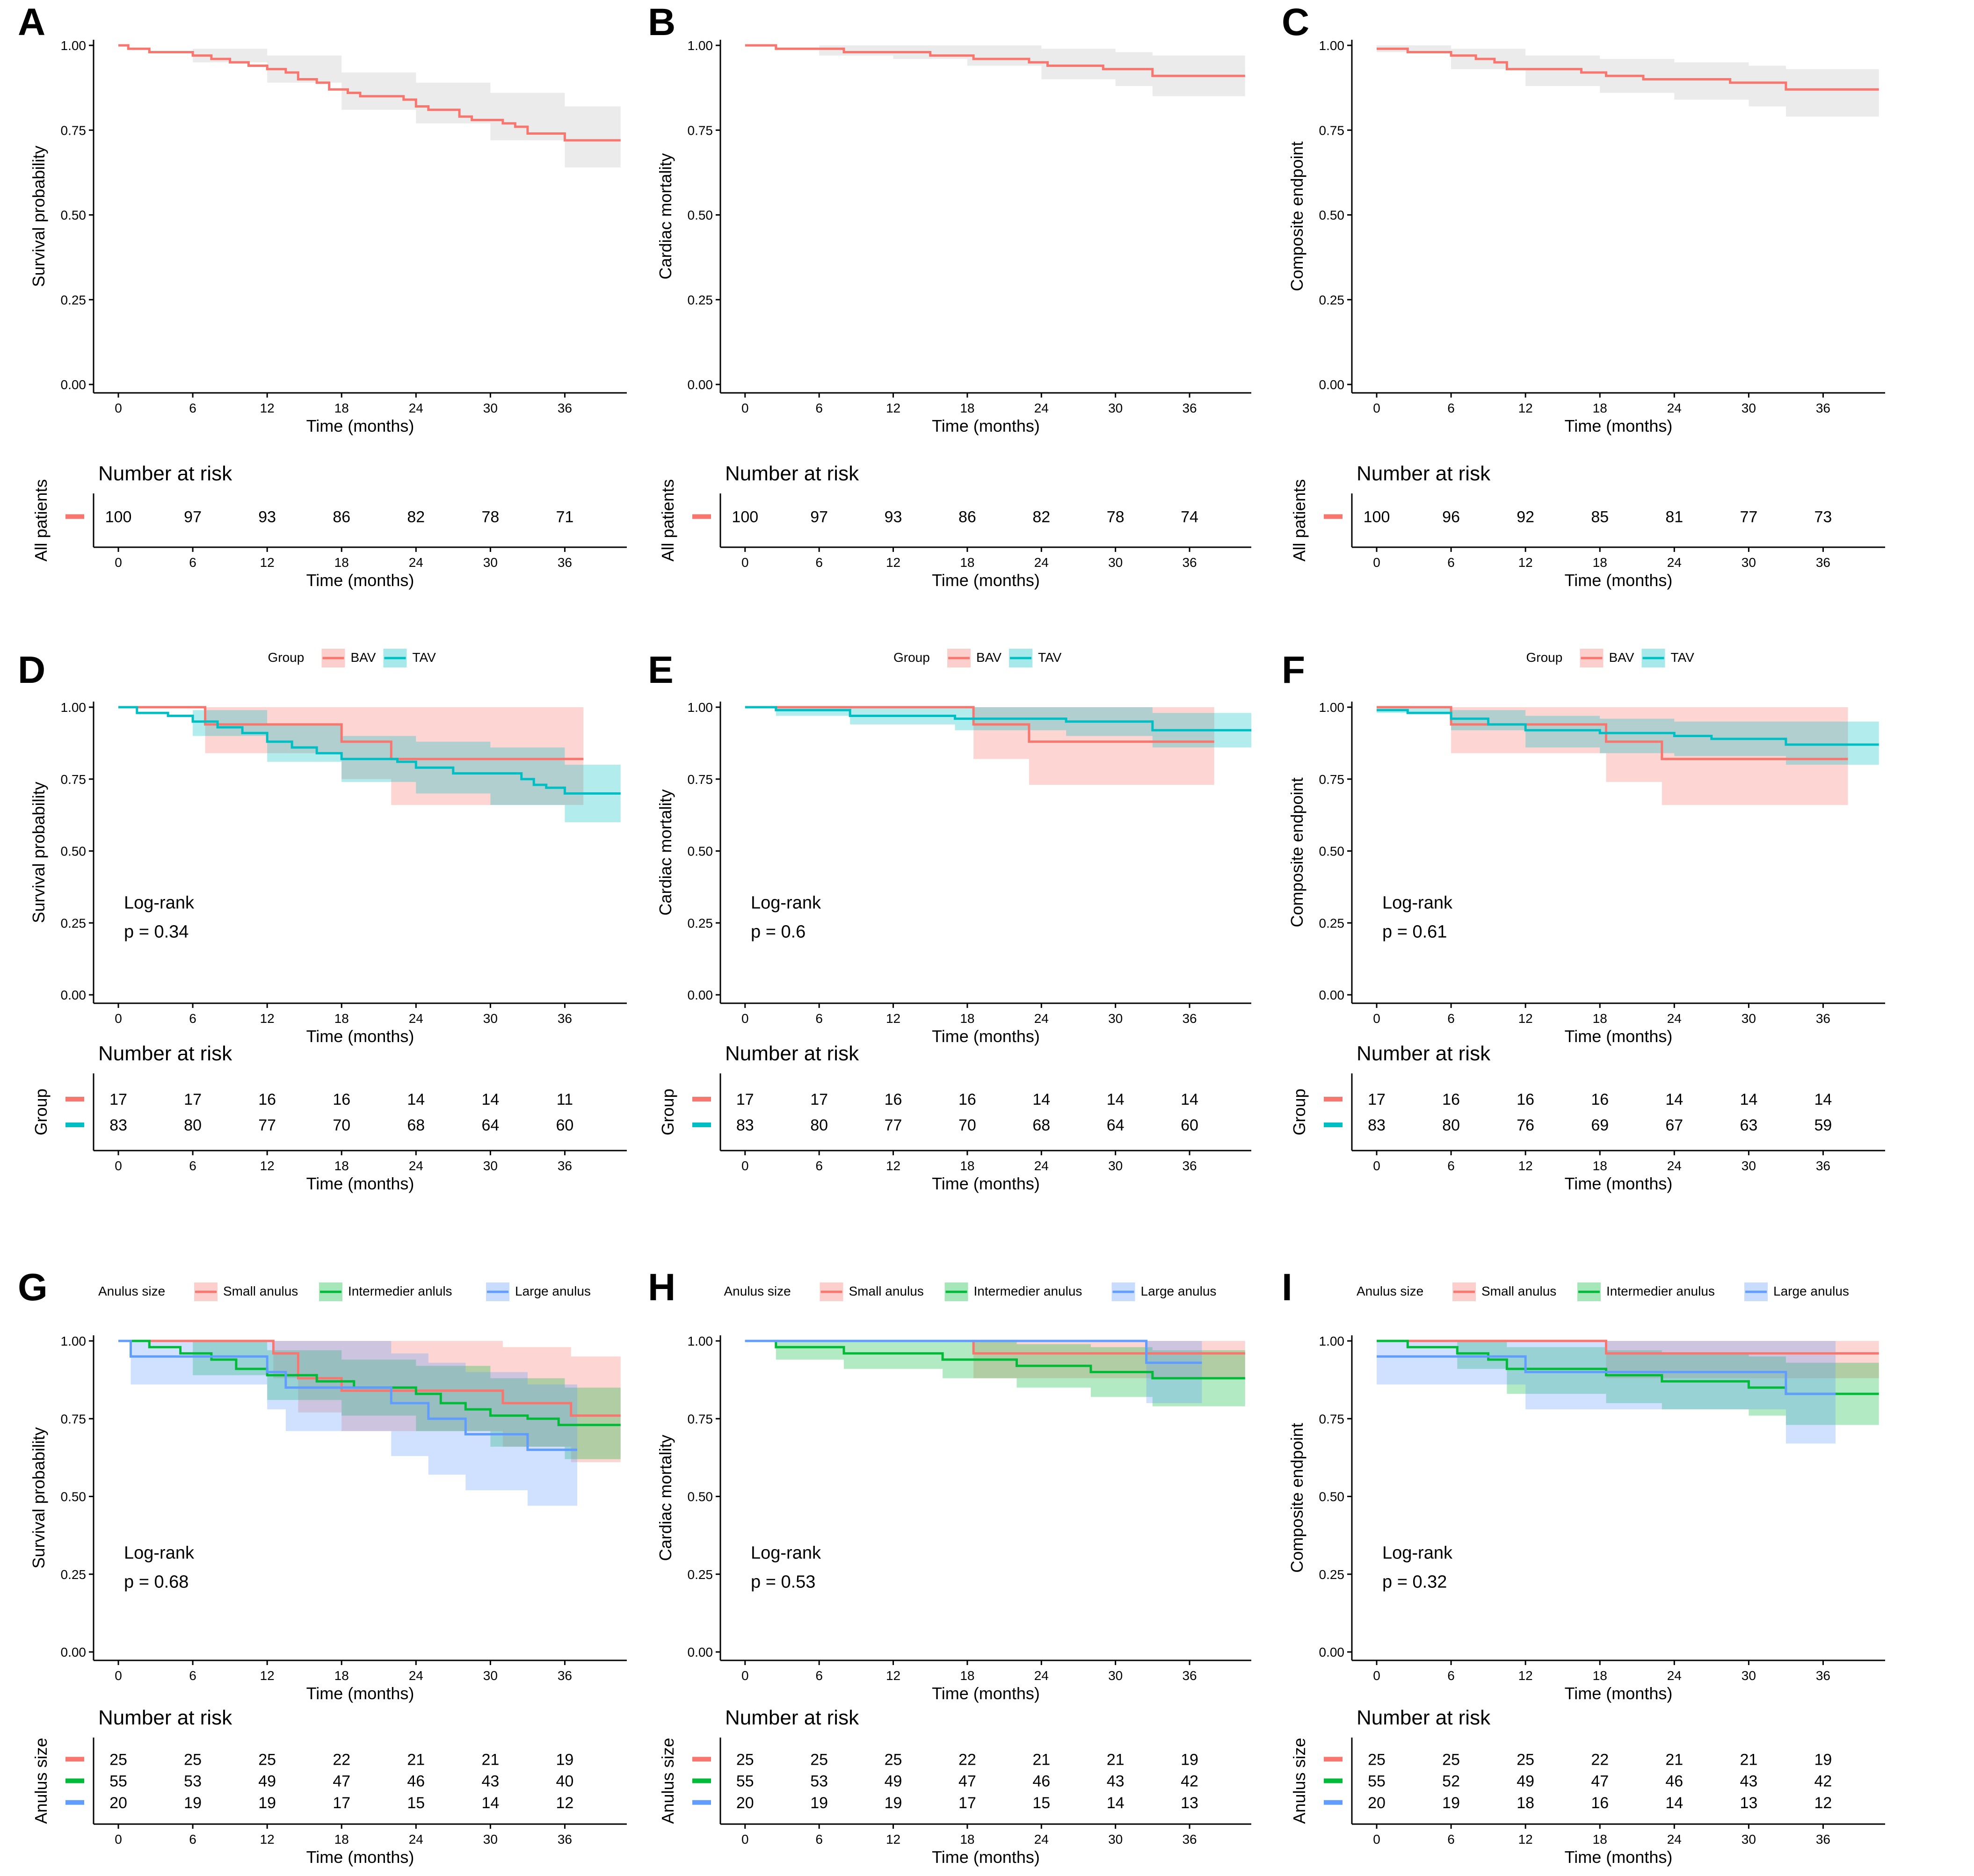  I want to click on logrank-label: Log-rank, so click(159, 1553).